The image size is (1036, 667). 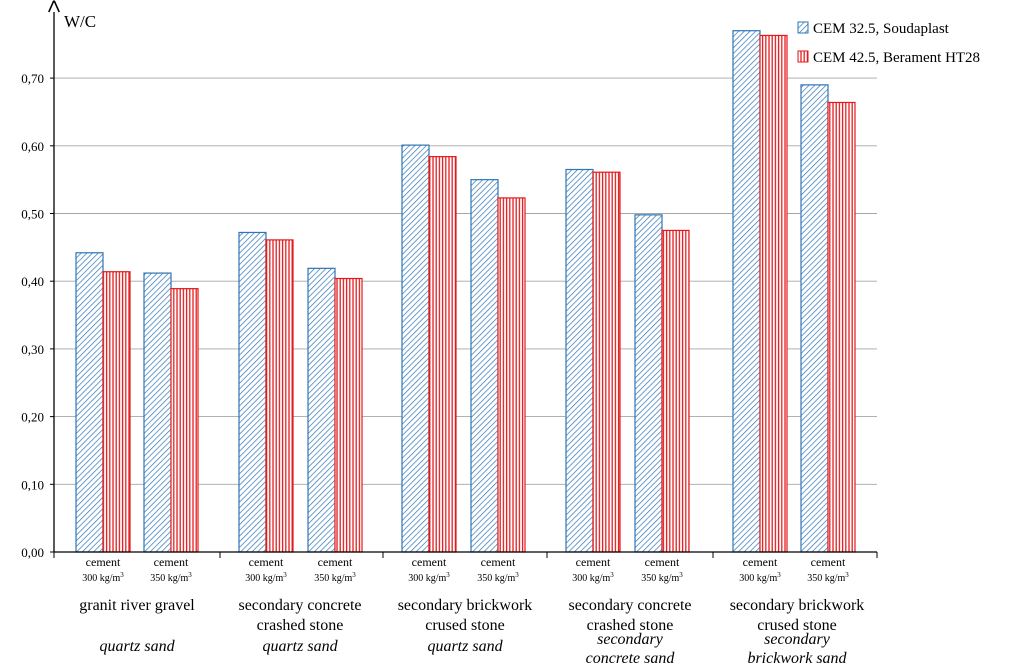 I want to click on legend-item-soudaplast: CEM 32.5, Soudaplast, so click(x=873, y=29).